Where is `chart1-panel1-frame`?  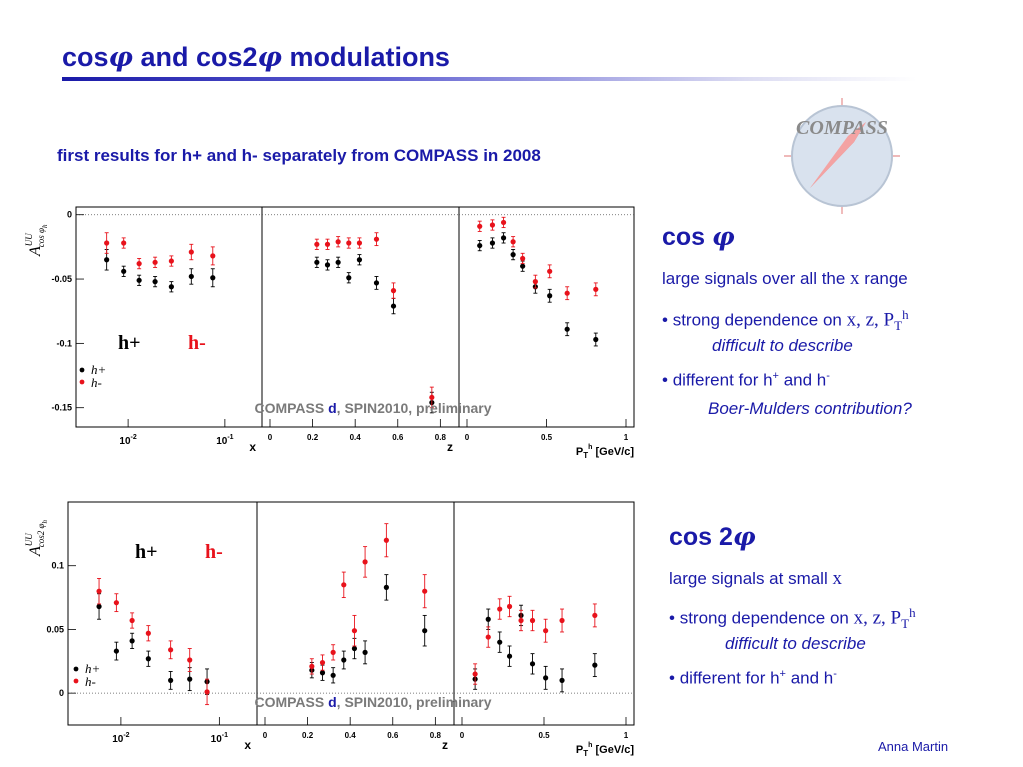 chart1-panel1-frame is located at coordinates (355, 613).